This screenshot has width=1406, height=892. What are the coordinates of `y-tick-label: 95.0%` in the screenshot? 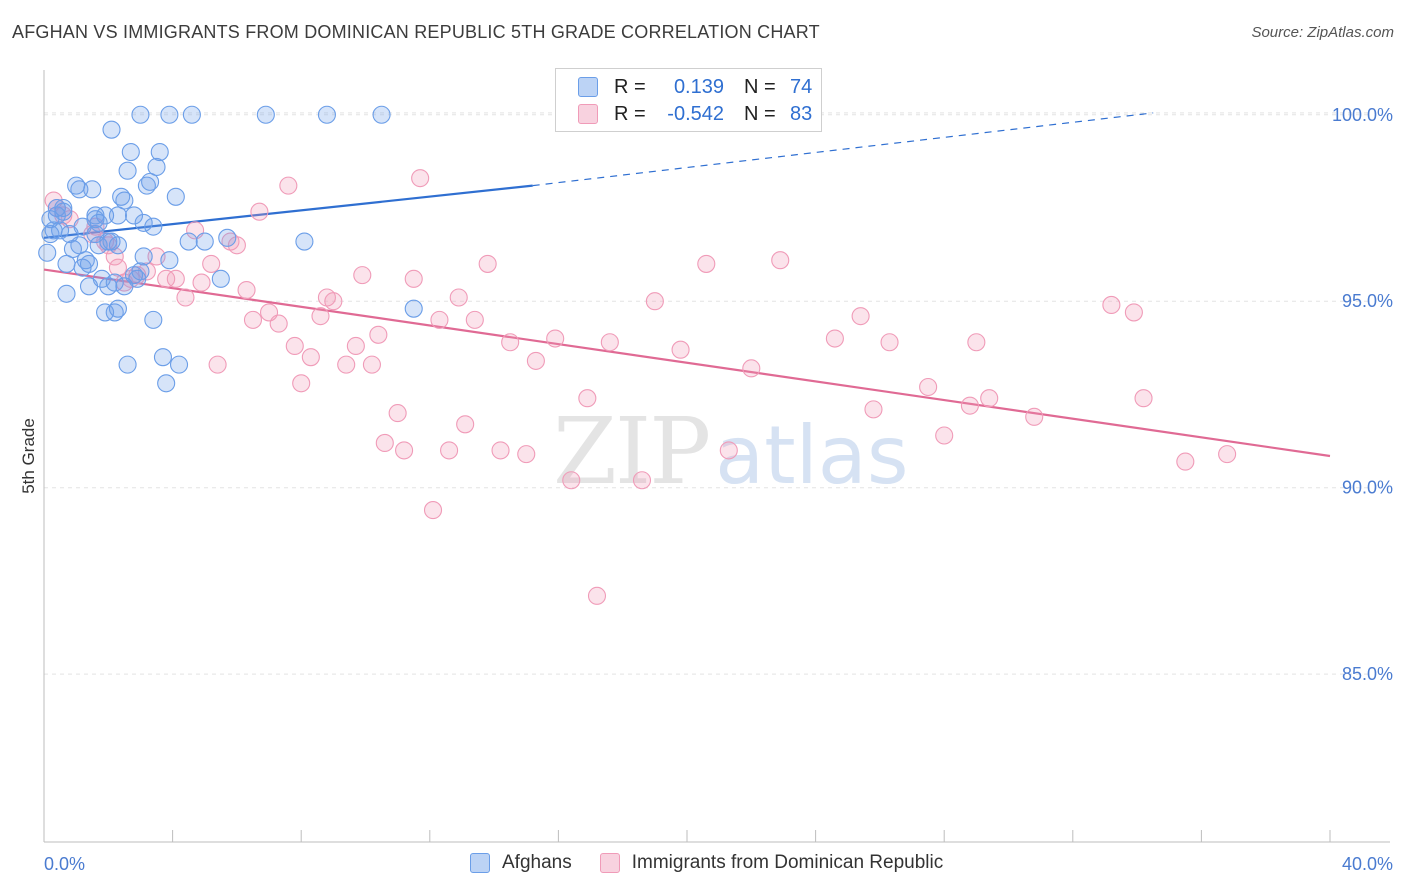 It's located at (1367, 301).